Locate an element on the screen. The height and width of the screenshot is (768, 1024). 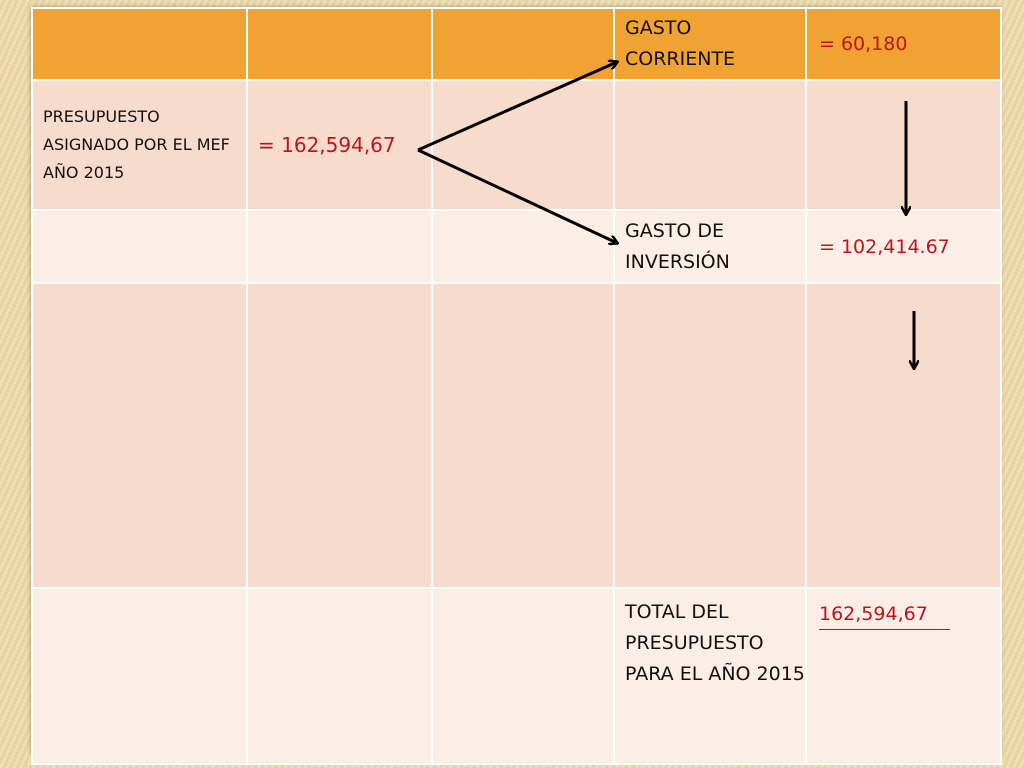
total-label-cell: TOTAL DEL PRESUPUESTO PARA EL AÑO 2015 is located at coordinates (710, 676).